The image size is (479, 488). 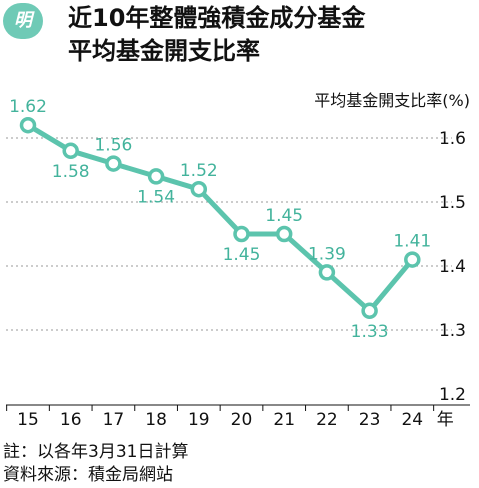 What do you see at coordinates (114, 420) in the screenshot?
I see `x-tick-label: 17` at bounding box center [114, 420].